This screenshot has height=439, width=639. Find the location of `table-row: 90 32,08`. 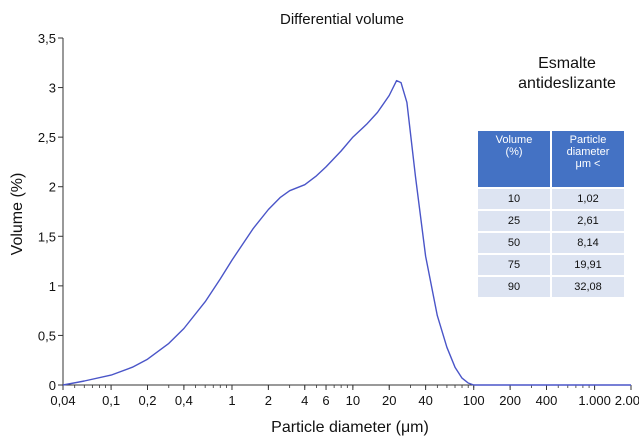

table-row: 90 32,08 is located at coordinates (551, 287).